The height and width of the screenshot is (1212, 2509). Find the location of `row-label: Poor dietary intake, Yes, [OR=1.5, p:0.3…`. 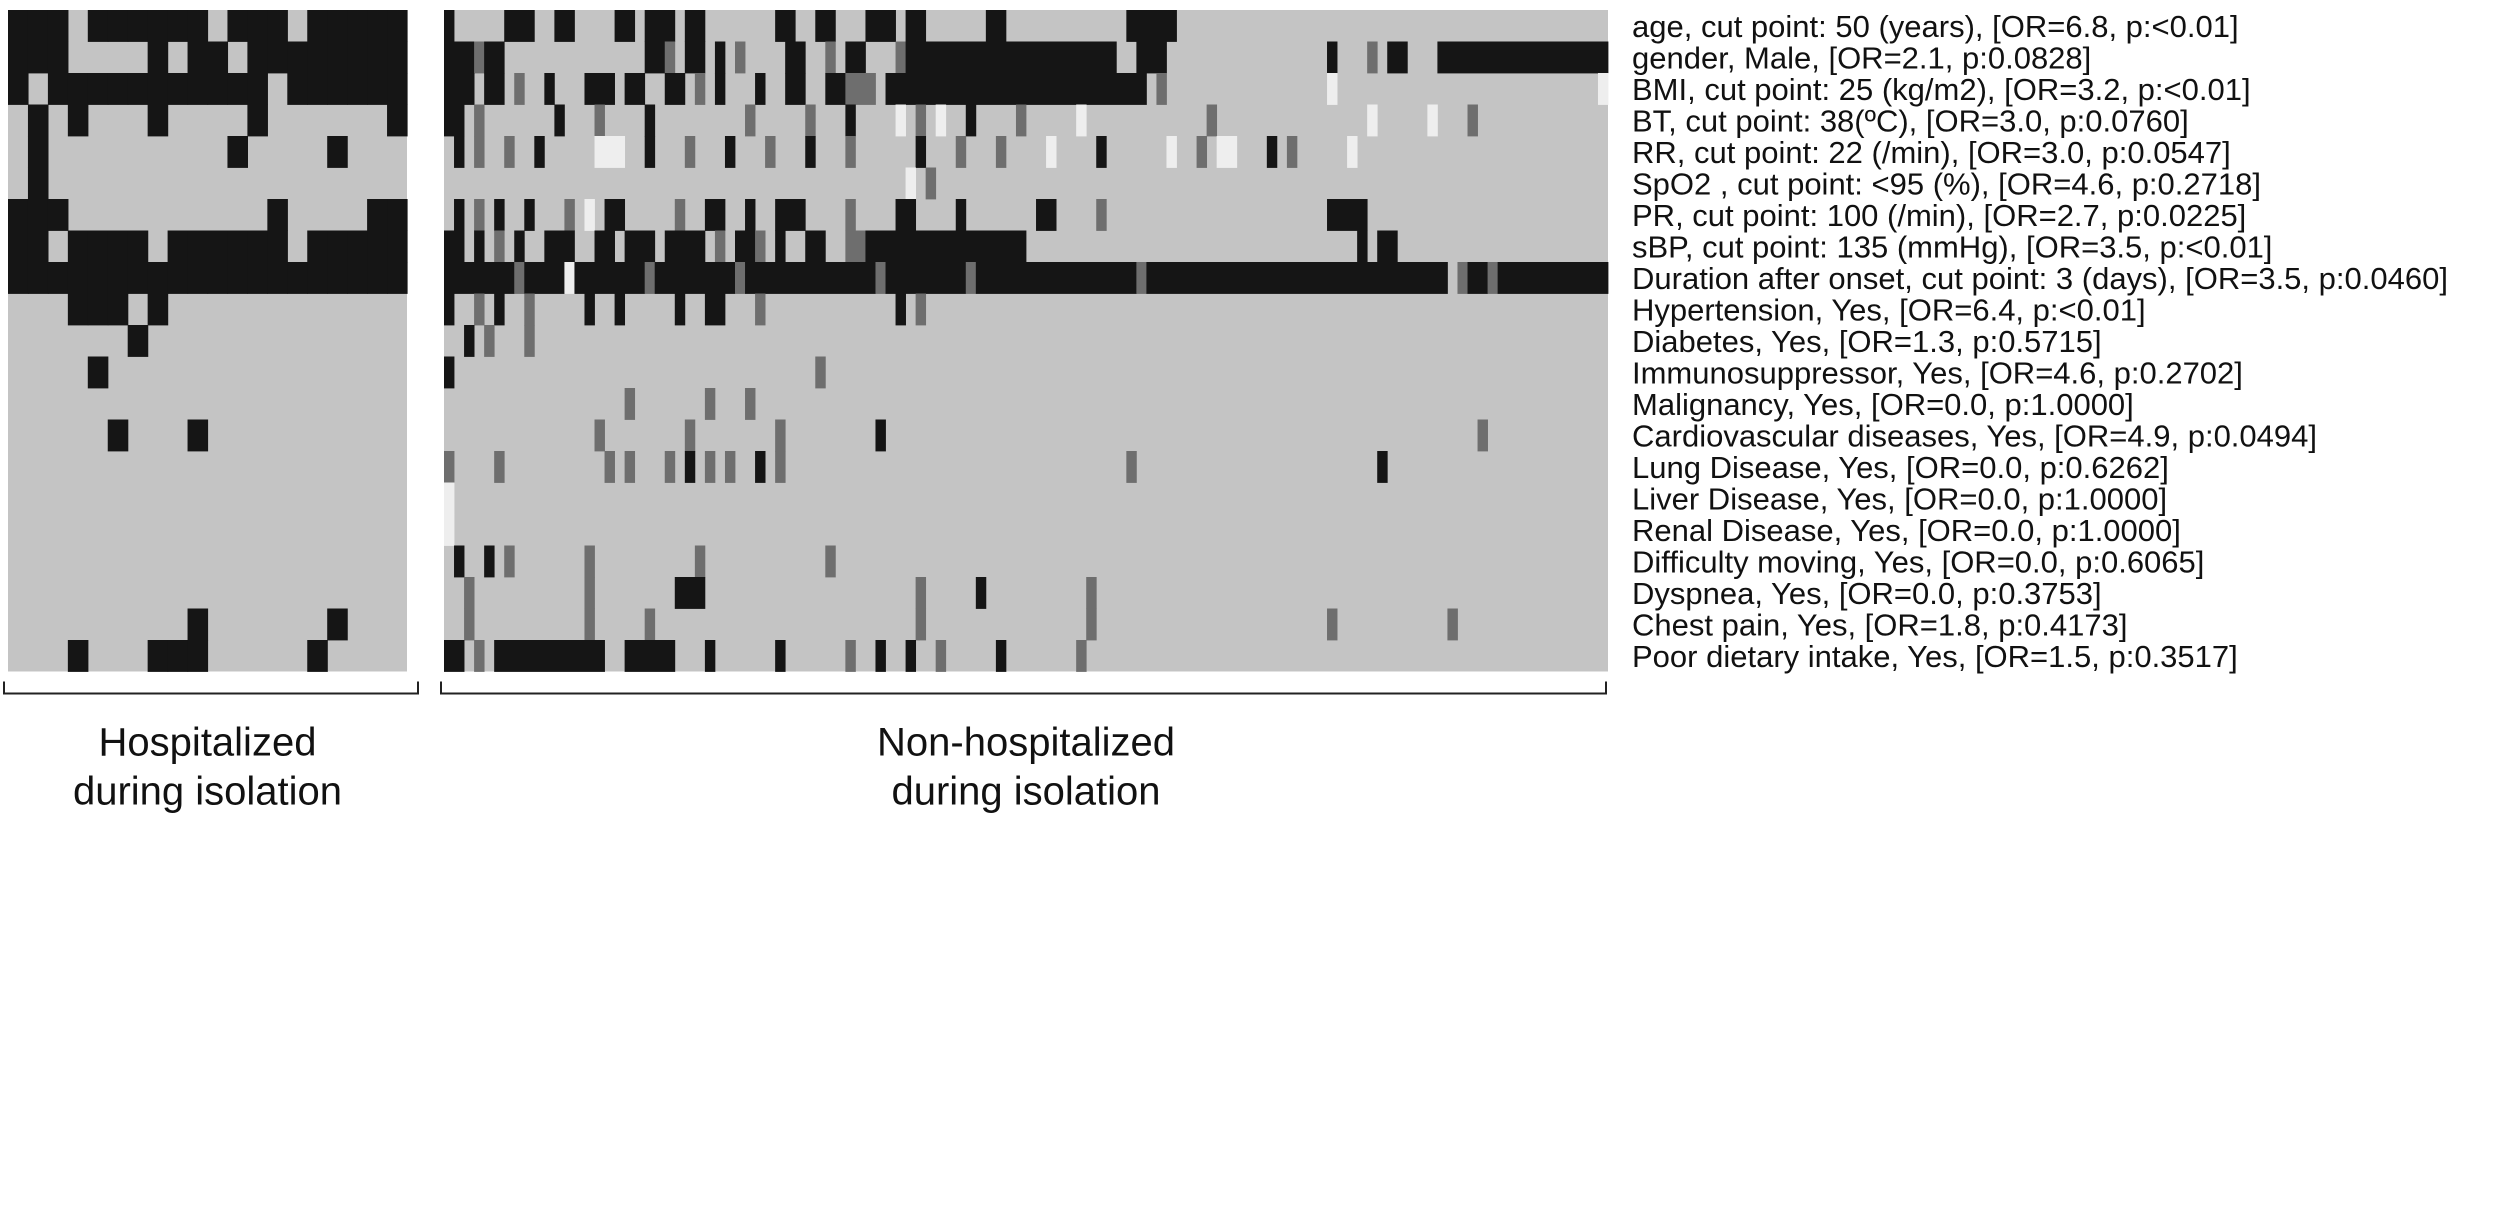

row-label: Poor dietary intake, Yes, [OR=1.5, p:0.3… is located at coordinates (1935, 656).